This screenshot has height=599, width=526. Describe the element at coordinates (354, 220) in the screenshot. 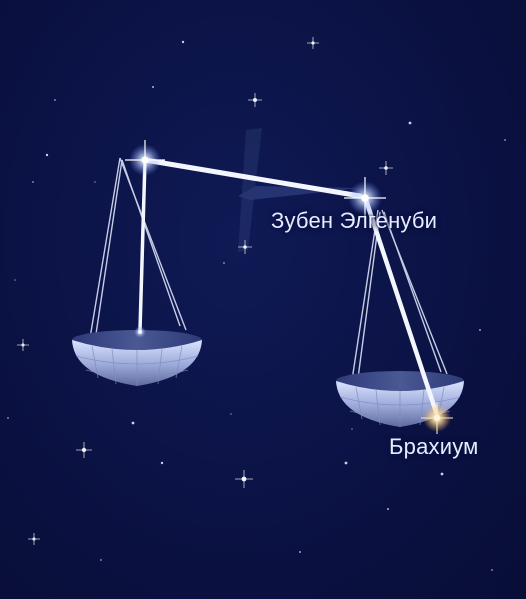

I see `label-zuben-elgenubi: Зубен Элгенуби` at that location.